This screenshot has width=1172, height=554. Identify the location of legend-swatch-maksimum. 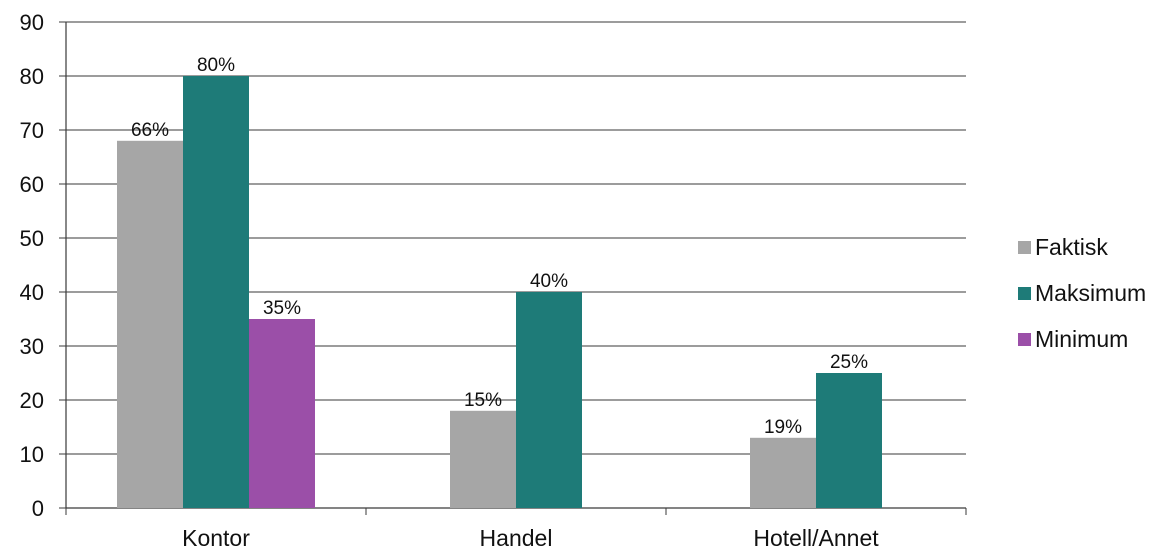
(1024, 293).